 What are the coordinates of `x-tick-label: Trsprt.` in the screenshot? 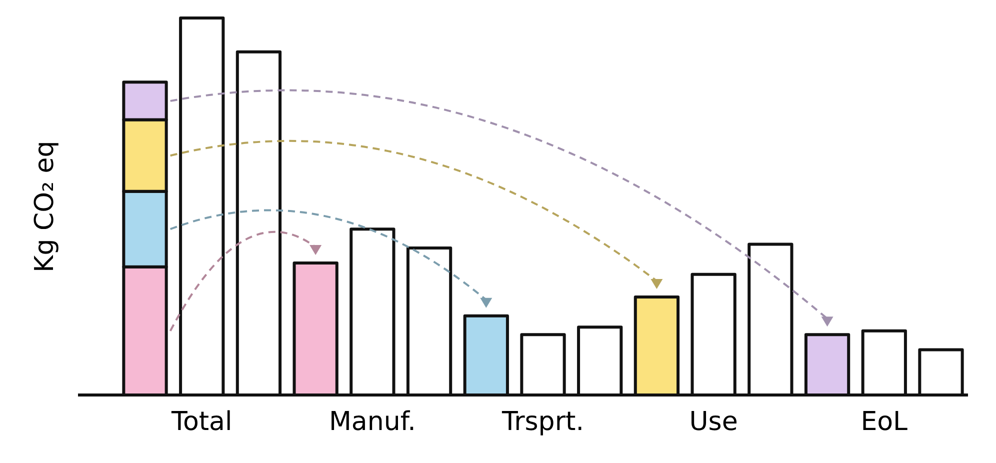 It's located at (542, 422).